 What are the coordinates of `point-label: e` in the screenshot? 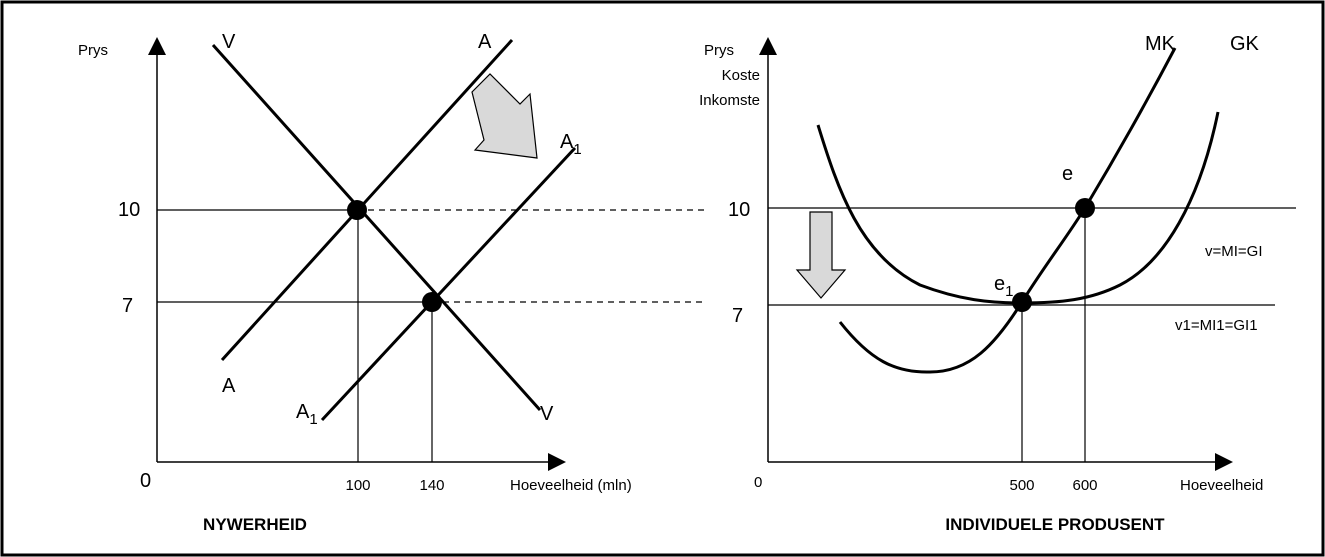 It's located at (1067, 174).